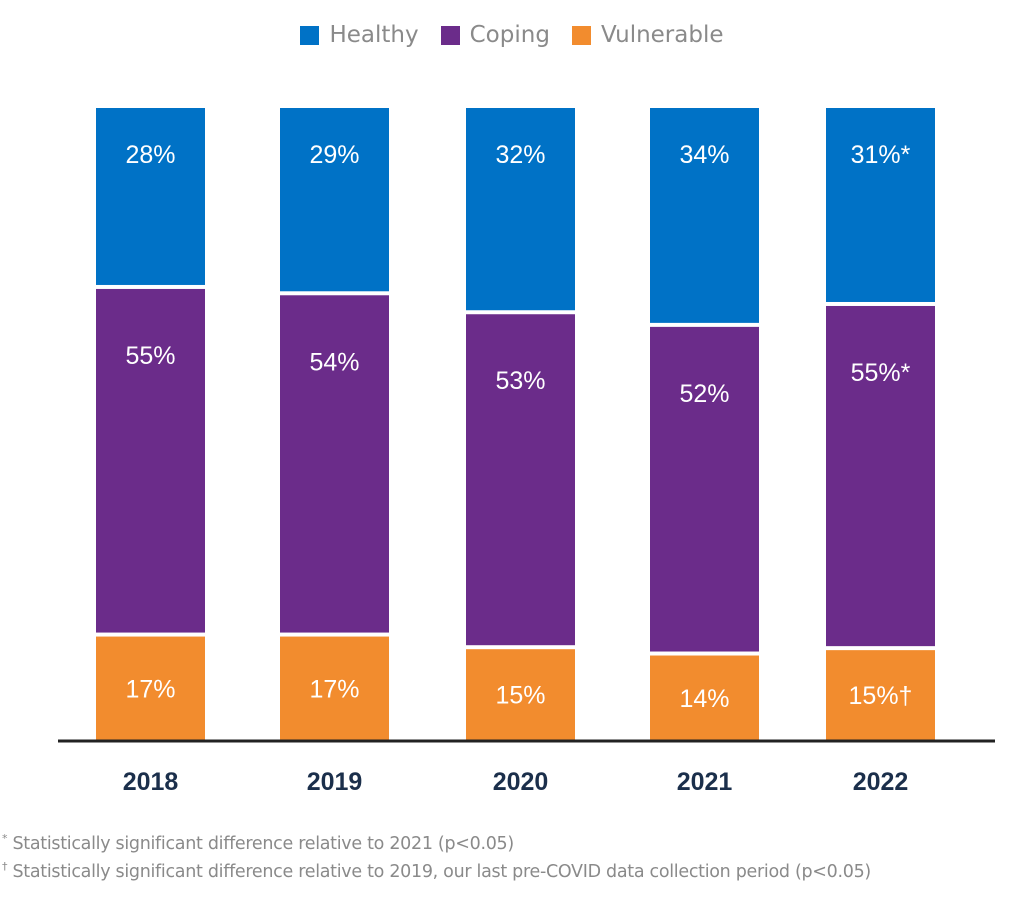 The image size is (1024, 917). I want to click on legend-swatch-coping, so click(450, 35).